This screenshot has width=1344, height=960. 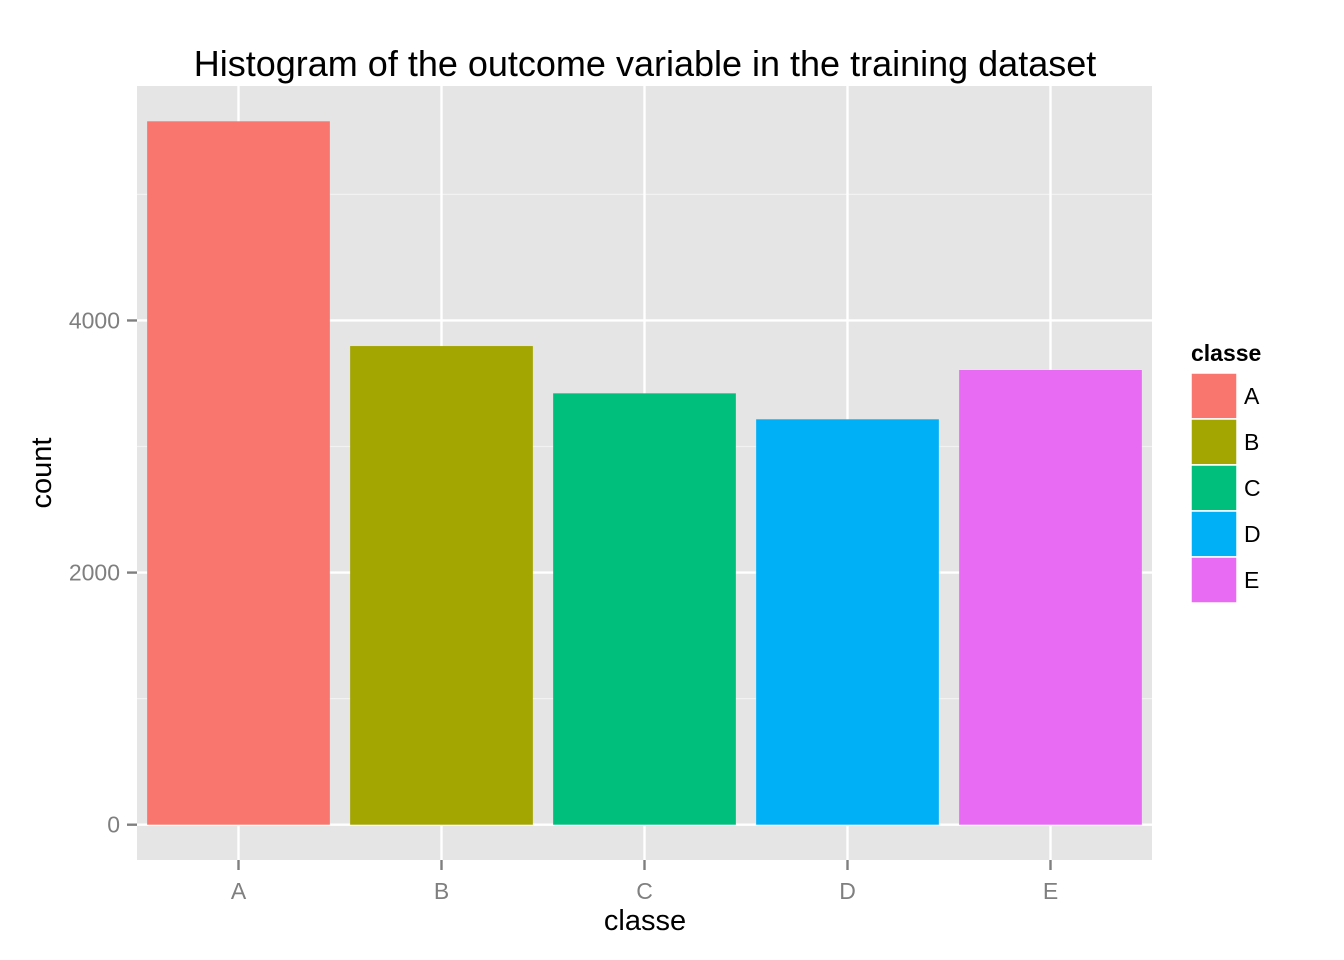 I want to click on x-tick-label: E, so click(x=1050, y=891).